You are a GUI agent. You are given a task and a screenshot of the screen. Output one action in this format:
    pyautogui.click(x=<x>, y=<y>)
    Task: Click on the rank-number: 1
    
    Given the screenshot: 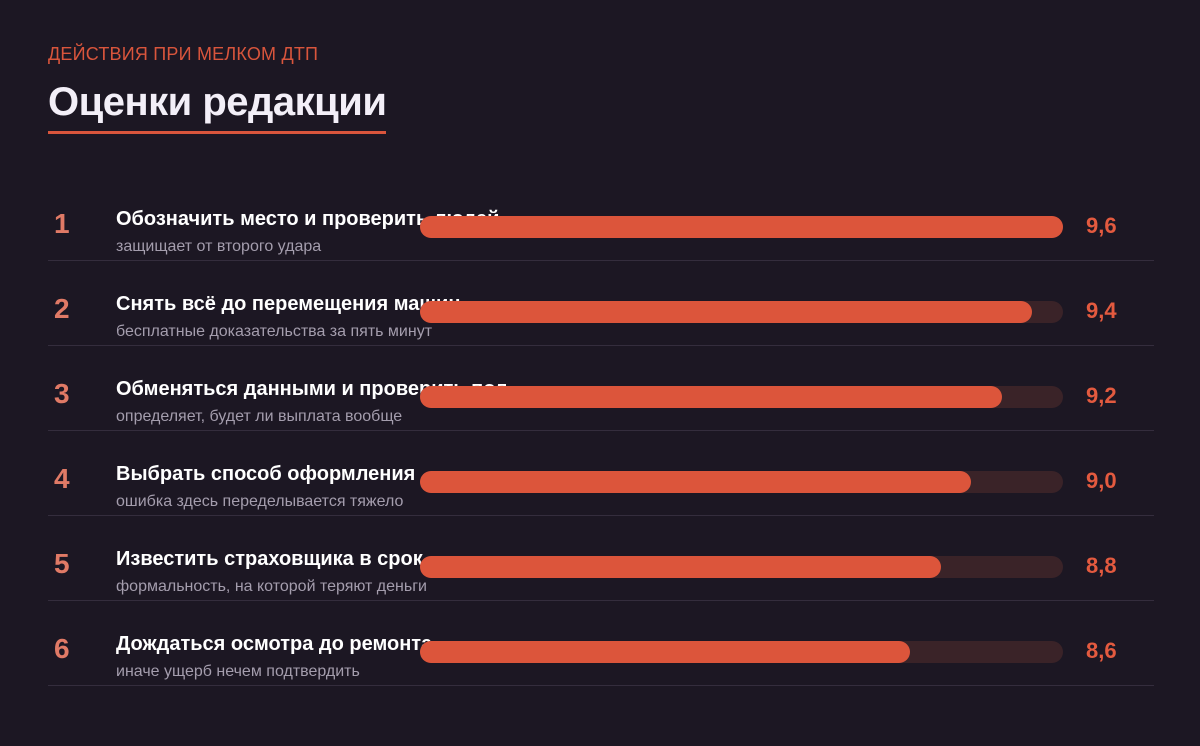 What is the action you would take?
    pyautogui.click(x=62, y=223)
    